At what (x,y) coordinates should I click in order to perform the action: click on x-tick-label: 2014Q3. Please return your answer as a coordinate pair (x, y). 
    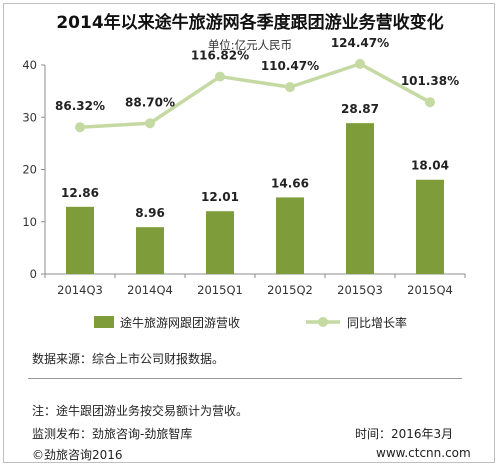
    Looking at the image, I should click on (80, 290).